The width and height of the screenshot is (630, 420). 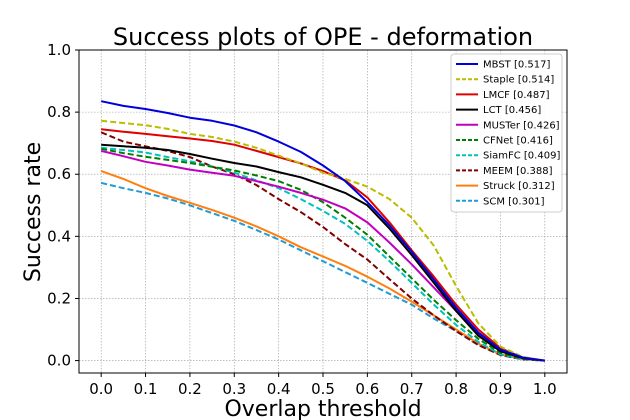 I want to click on legend-entry-label: LMCF [0.487], so click(x=516, y=95).